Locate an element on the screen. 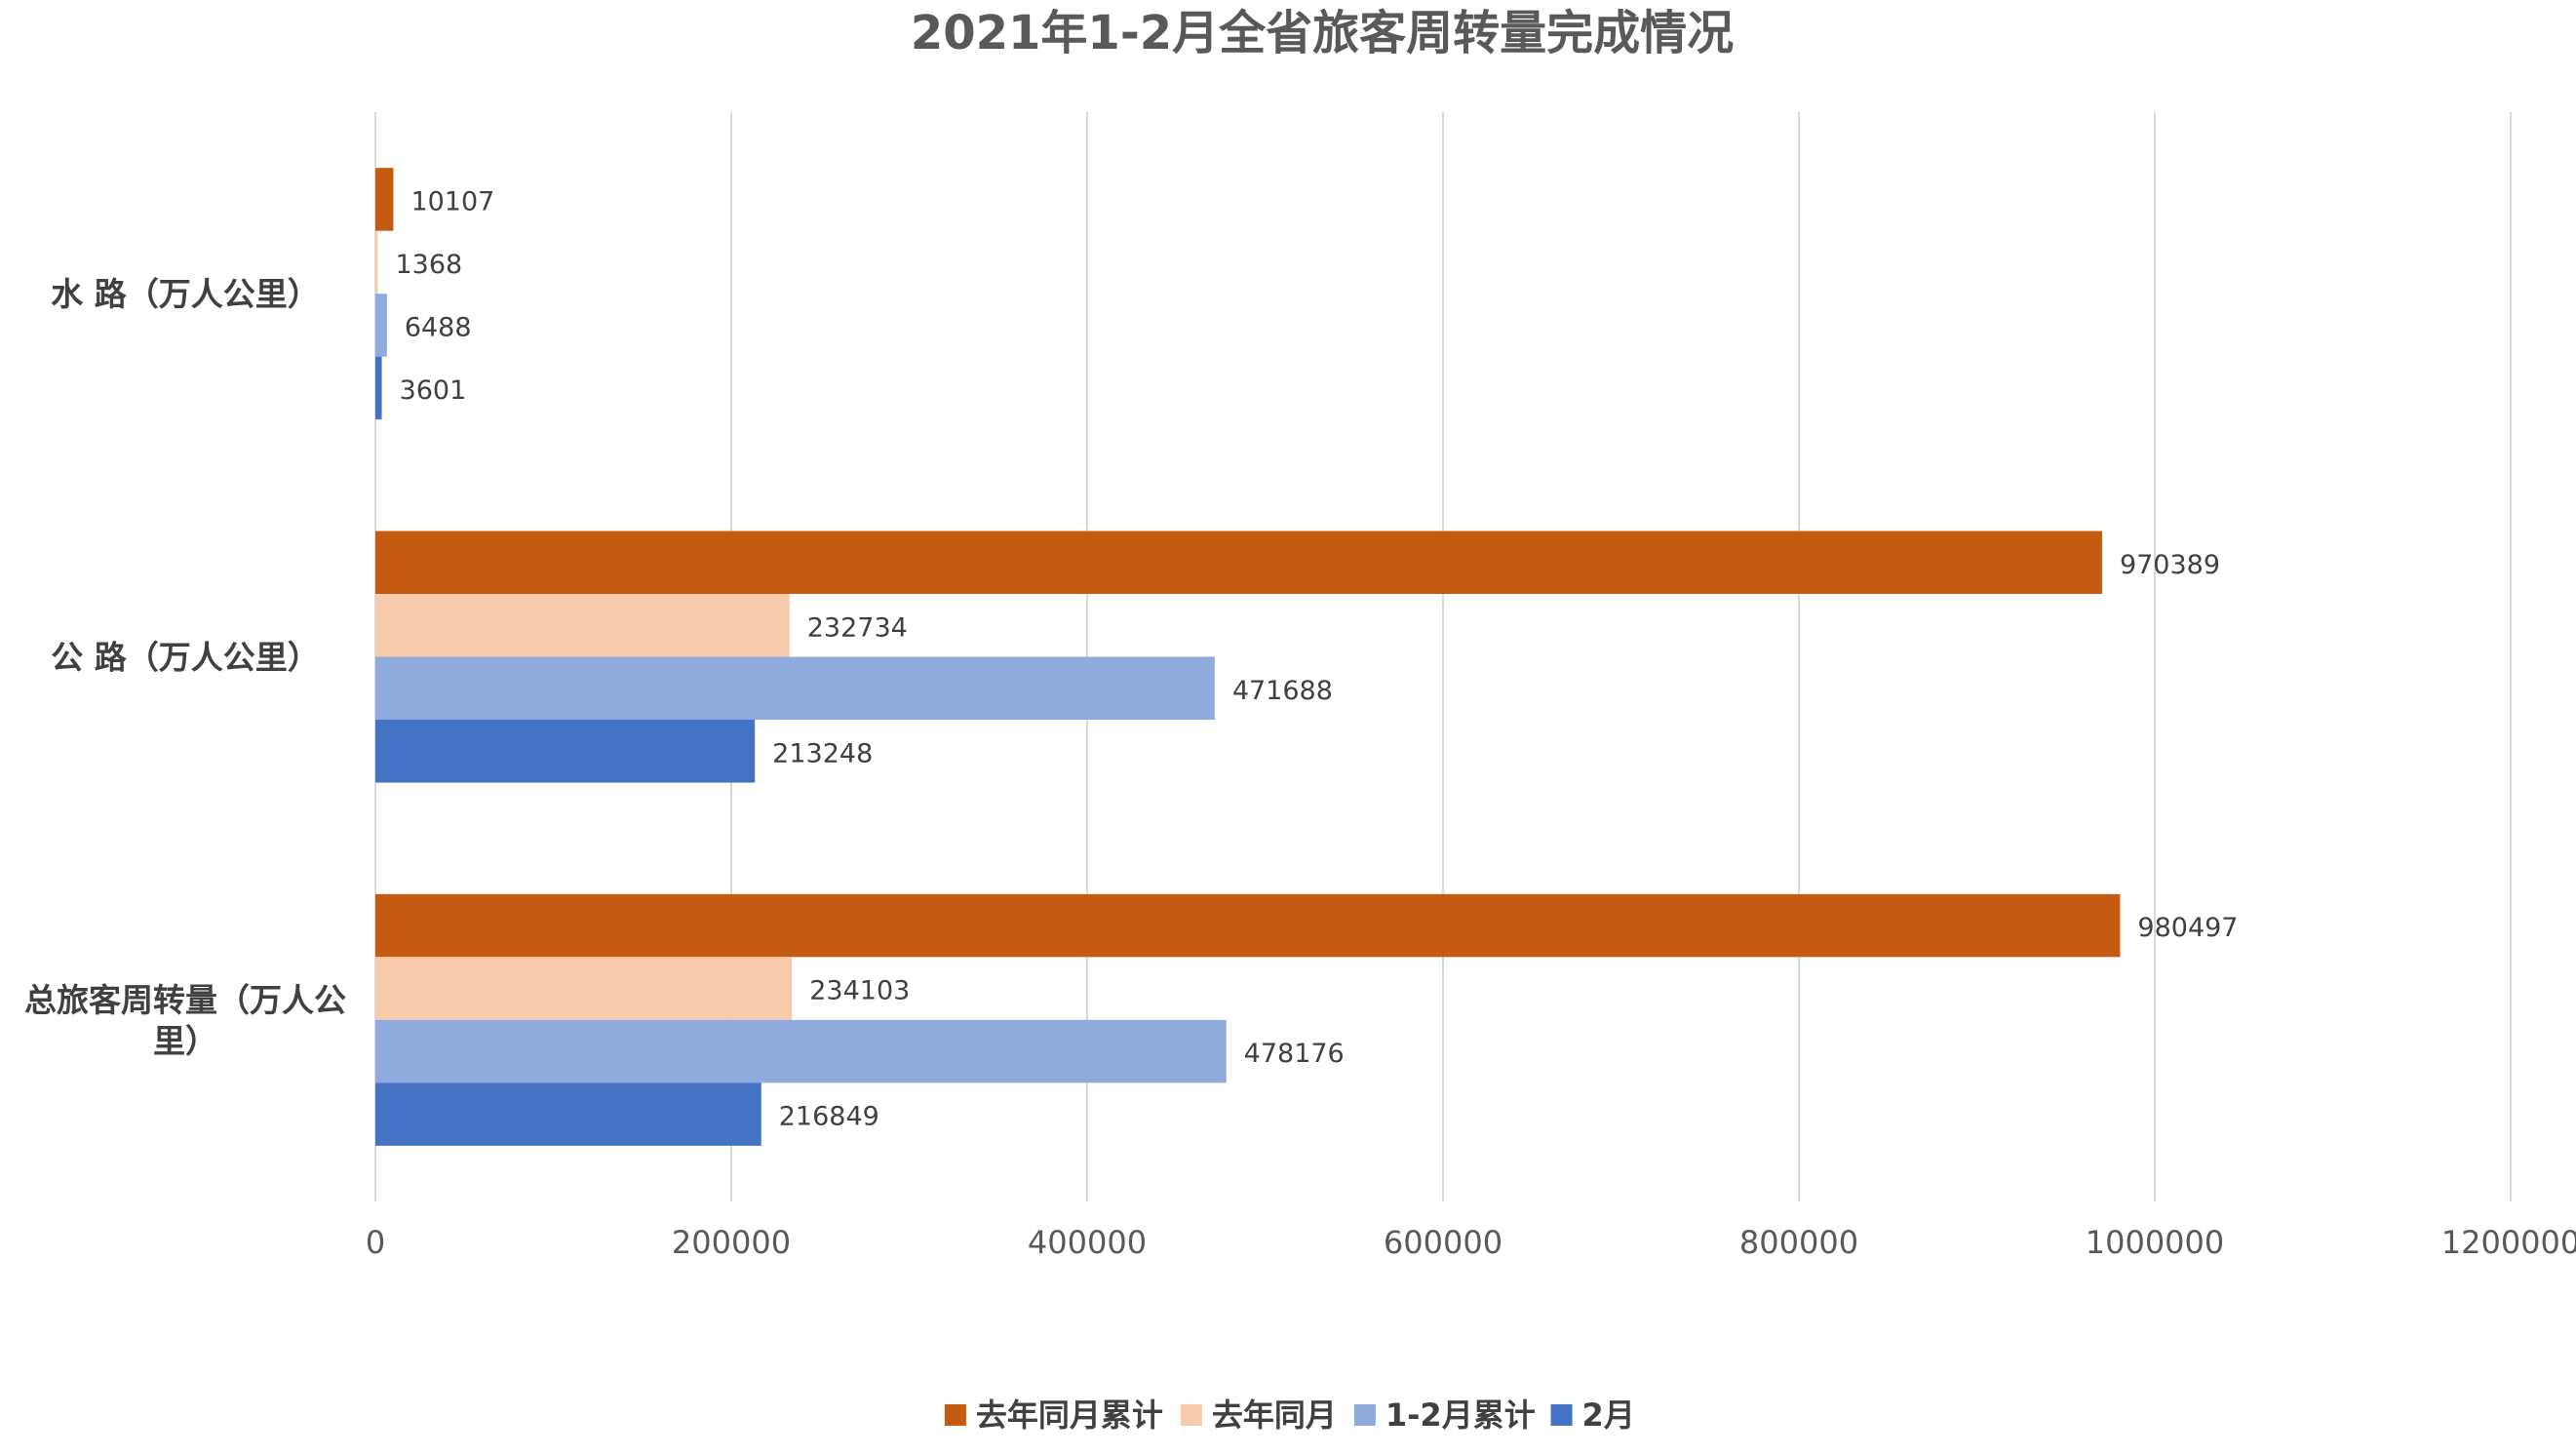 The width and height of the screenshot is (2576, 1456). x-tick-label: 600000 is located at coordinates (1443, 1242).